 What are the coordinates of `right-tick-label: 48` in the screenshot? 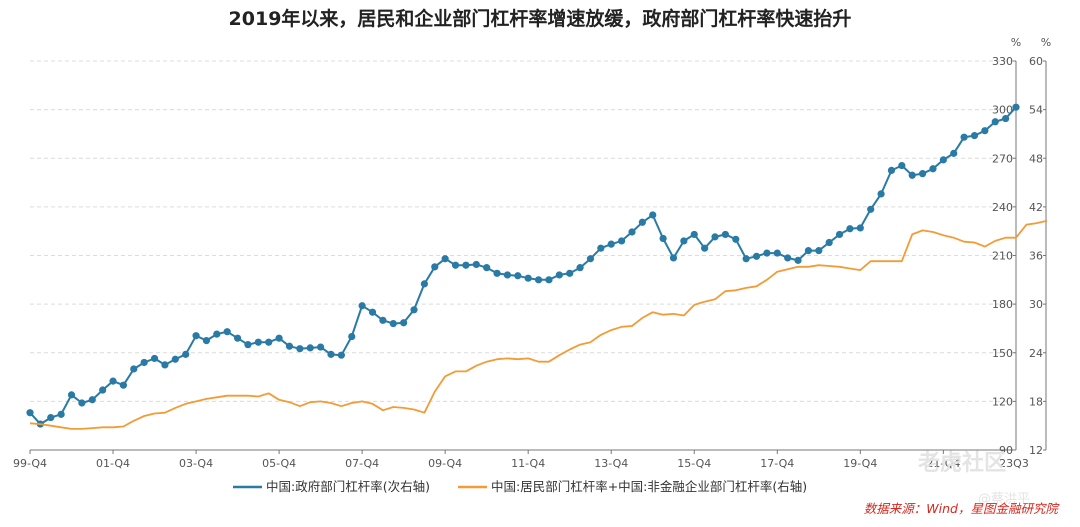 It's located at (1036, 158).